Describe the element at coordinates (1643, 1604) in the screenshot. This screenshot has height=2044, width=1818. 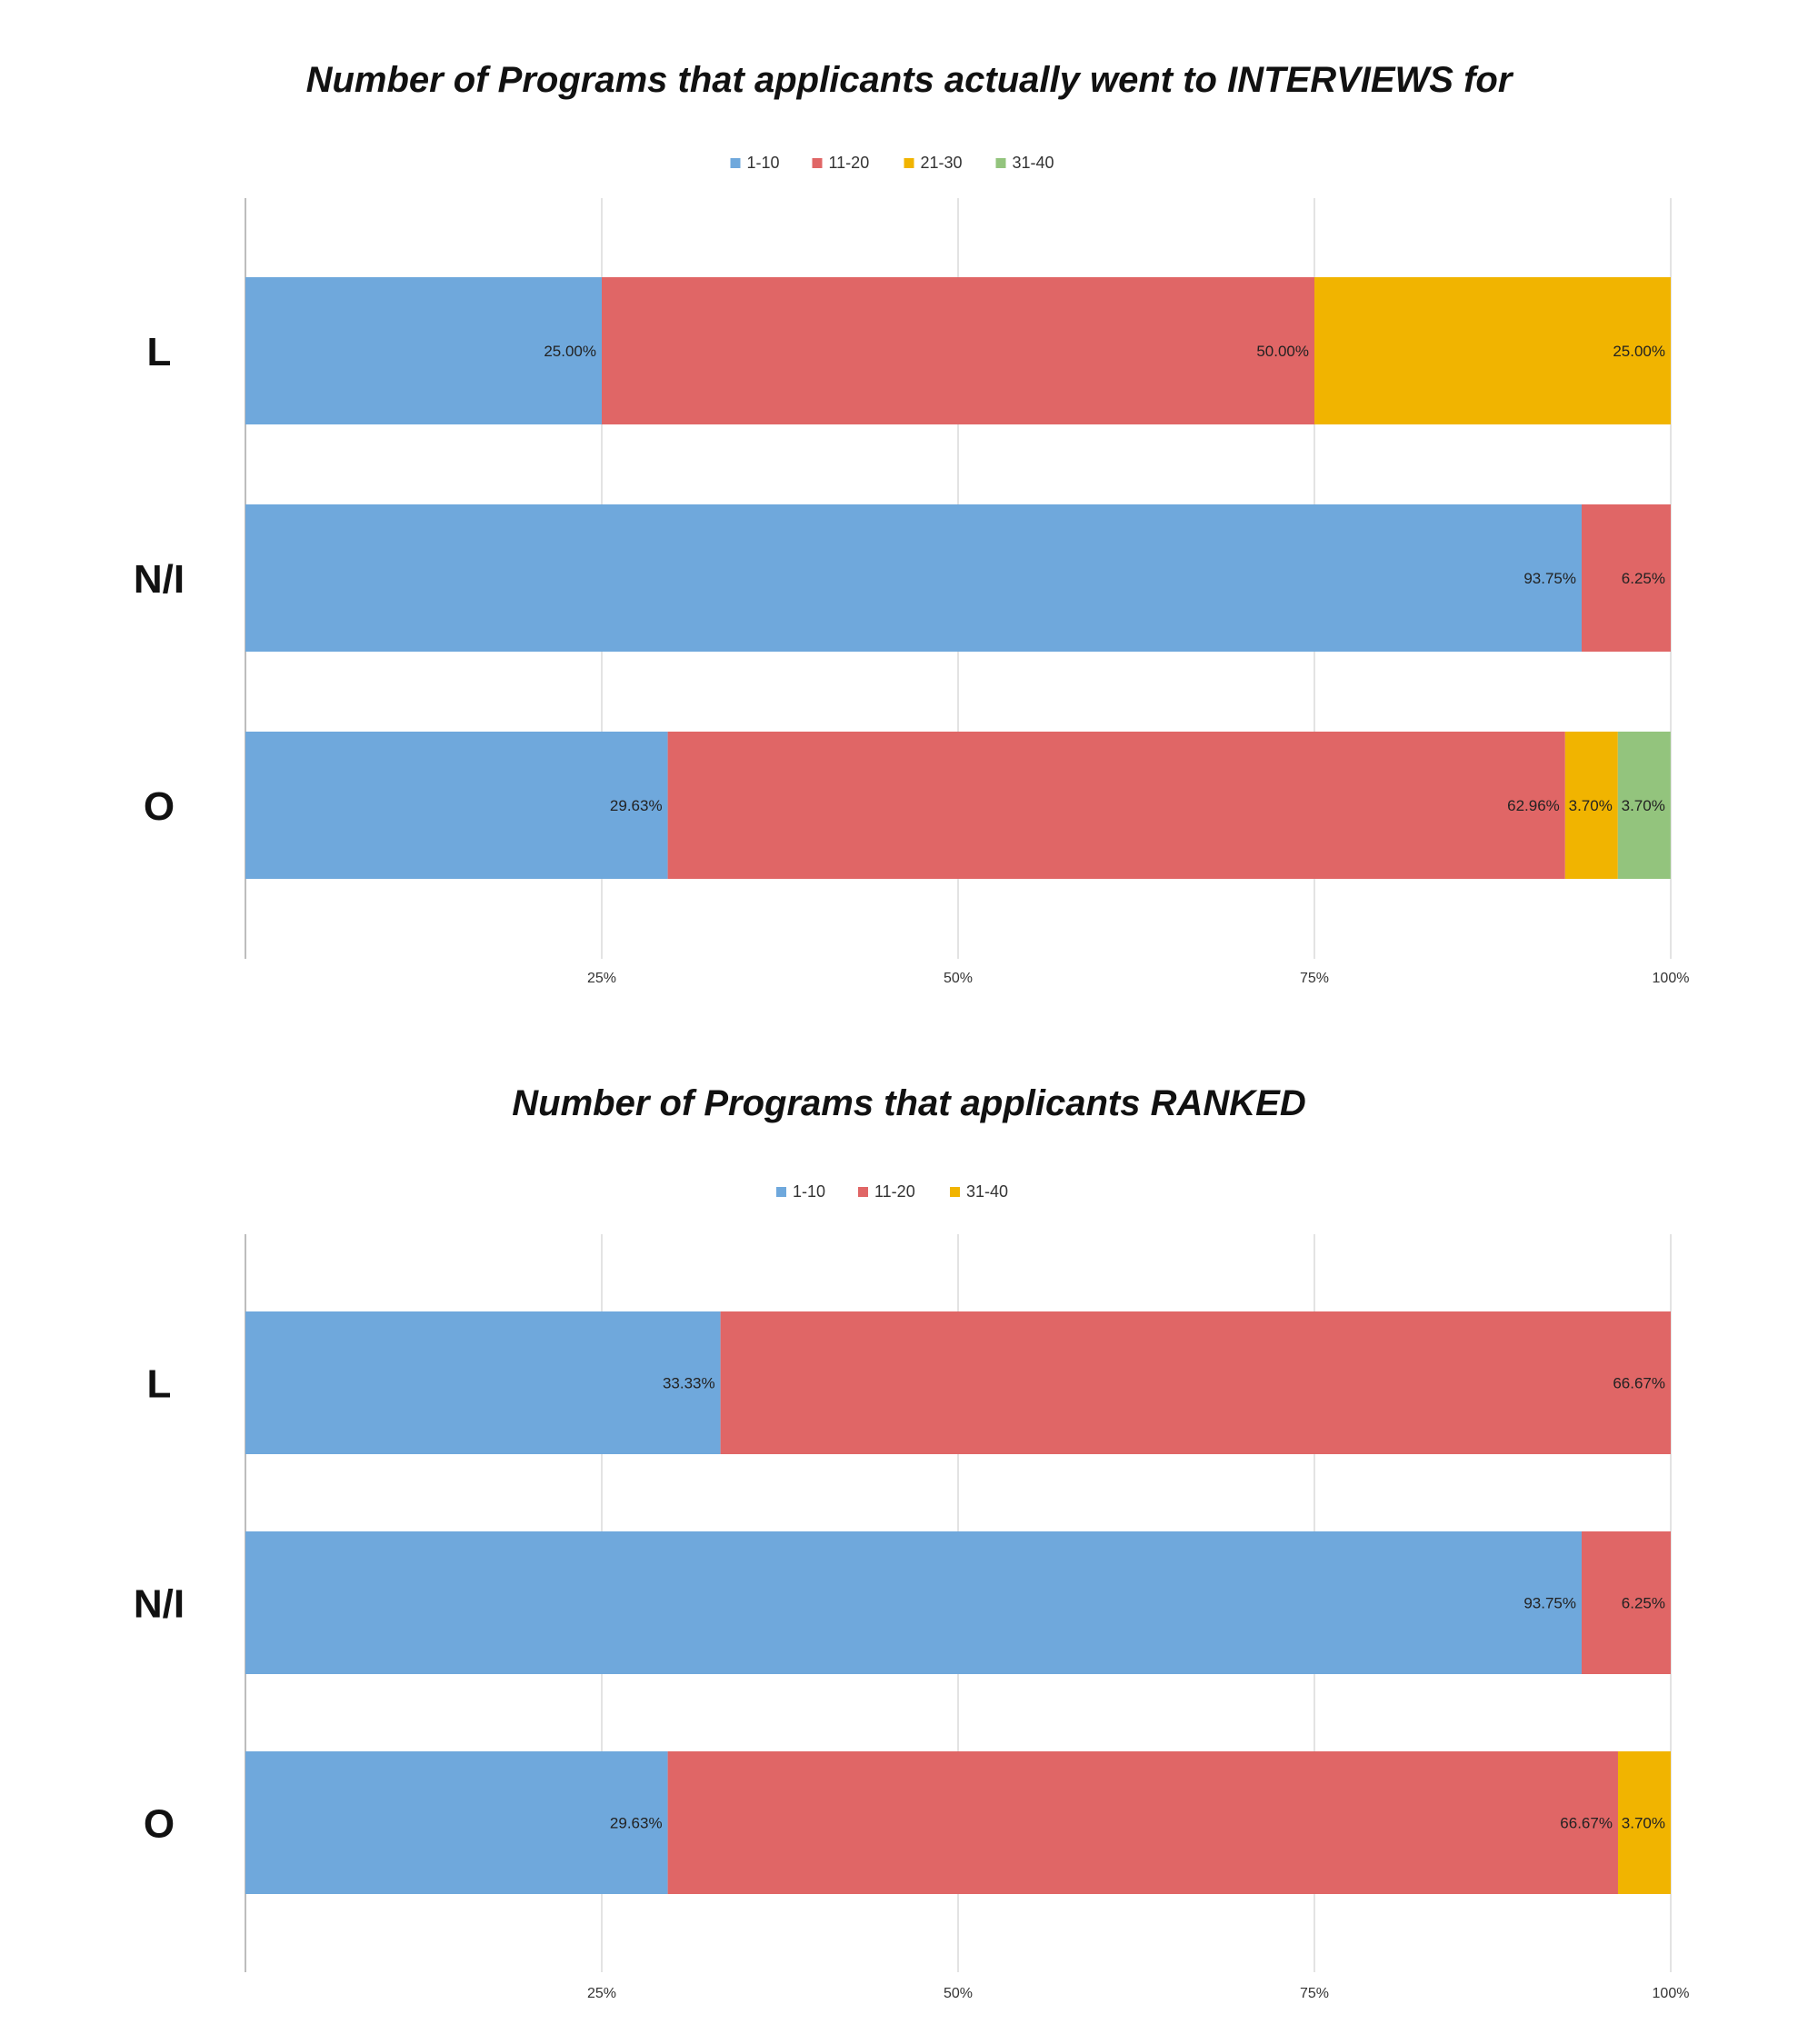
I see `chart2-data-label: 6.25%` at that location.